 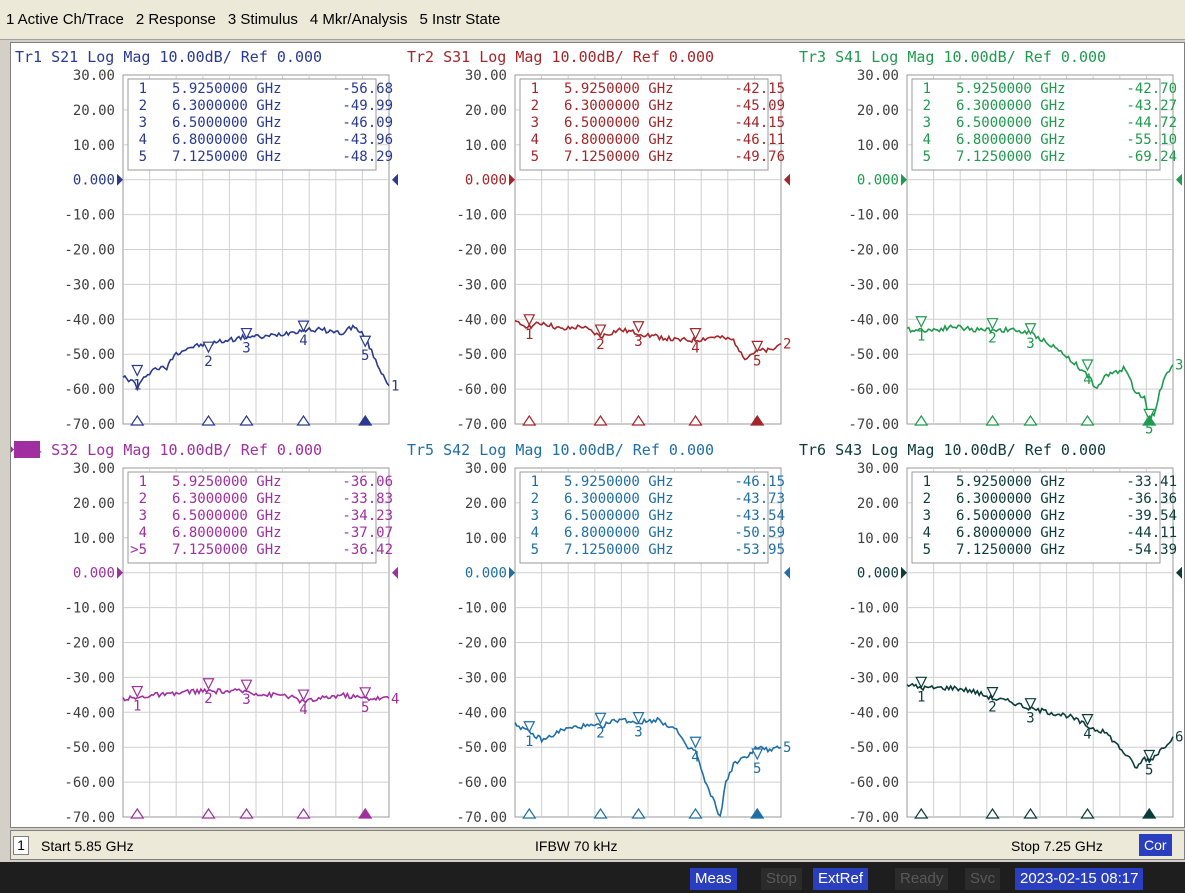 What do you see at coordinates (560, 57) in the screenshot?
I see `trace-header: Tr2 S31 Log Mag 10.00dB/ Ref 0.000` at bounding box center [560, 57].